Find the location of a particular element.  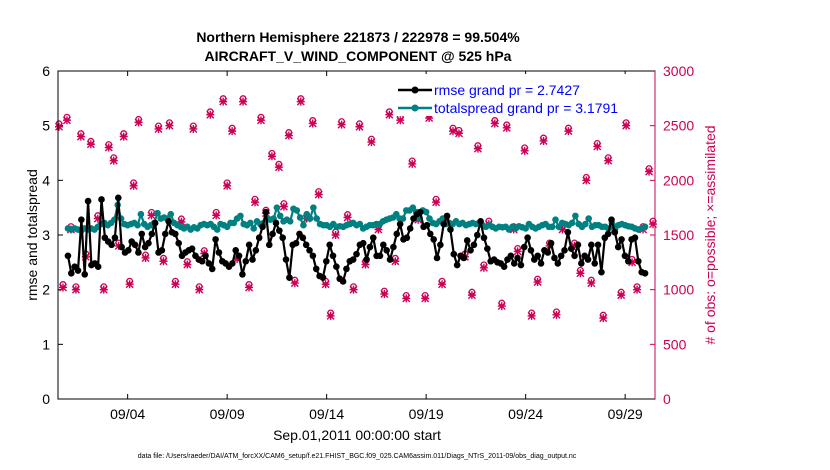

x-tick-label: 09/19 is located at coordinates (426, 414).